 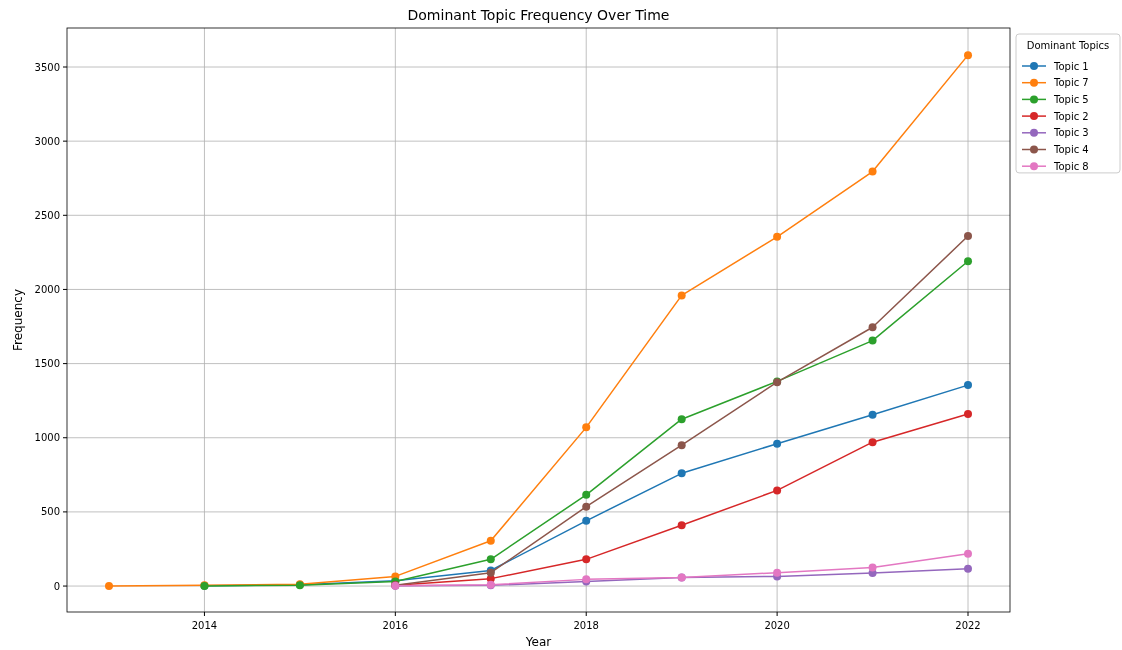 I want to click on y-axis-title: Frequency, so click(x=18, y=320).